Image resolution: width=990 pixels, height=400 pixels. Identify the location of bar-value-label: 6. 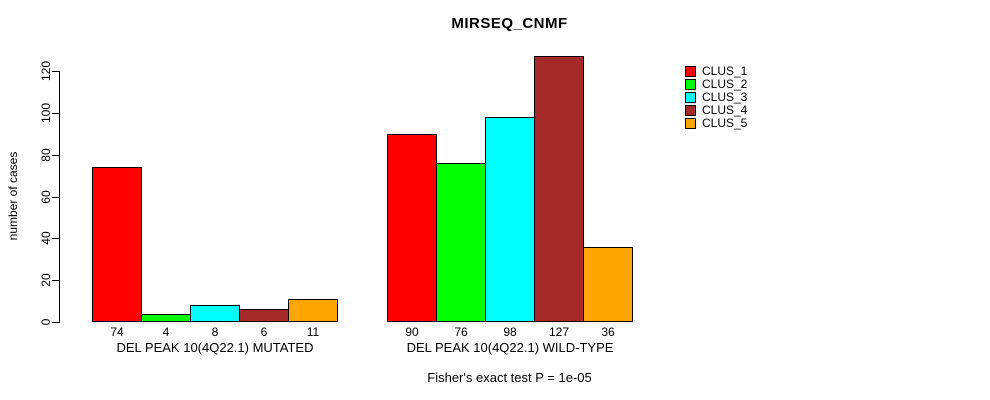
(264, 332).